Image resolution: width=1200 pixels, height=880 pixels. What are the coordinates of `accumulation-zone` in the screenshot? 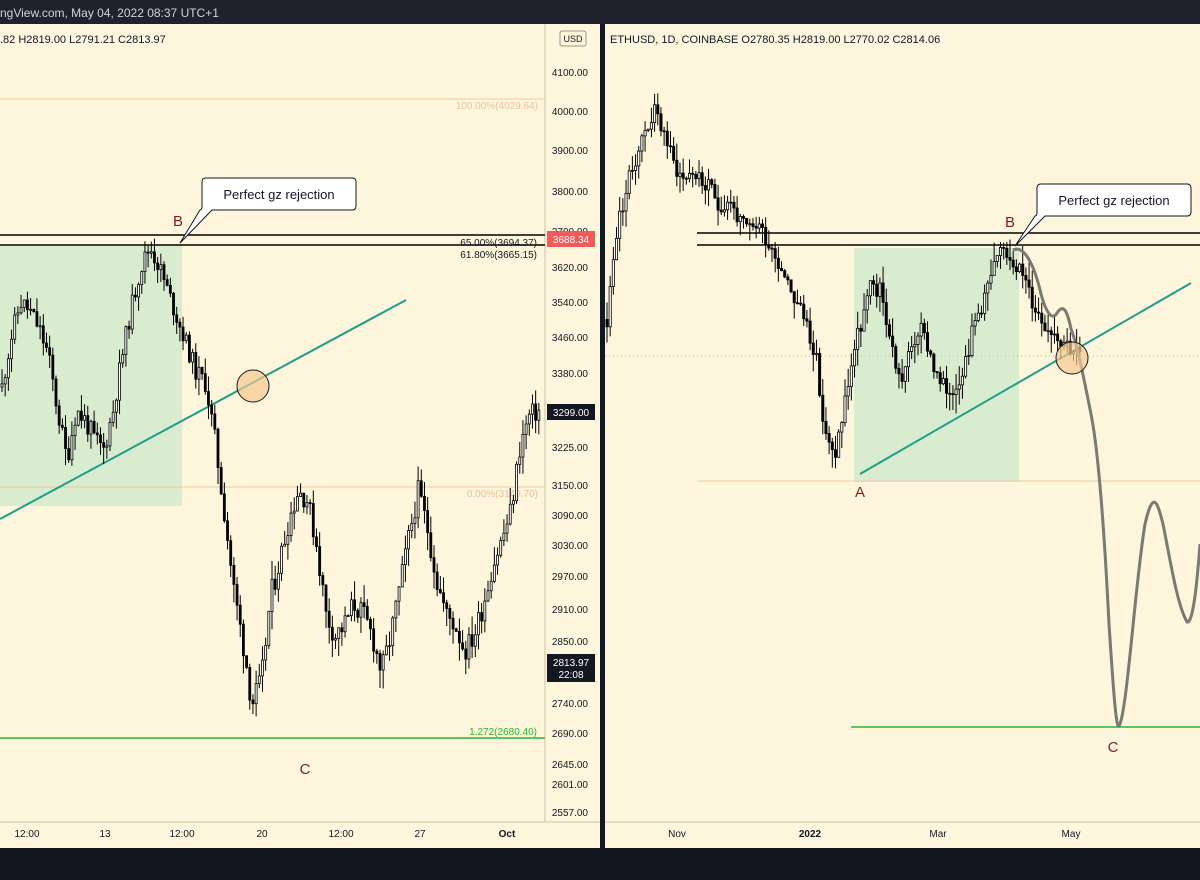 It's located at (91, 375).